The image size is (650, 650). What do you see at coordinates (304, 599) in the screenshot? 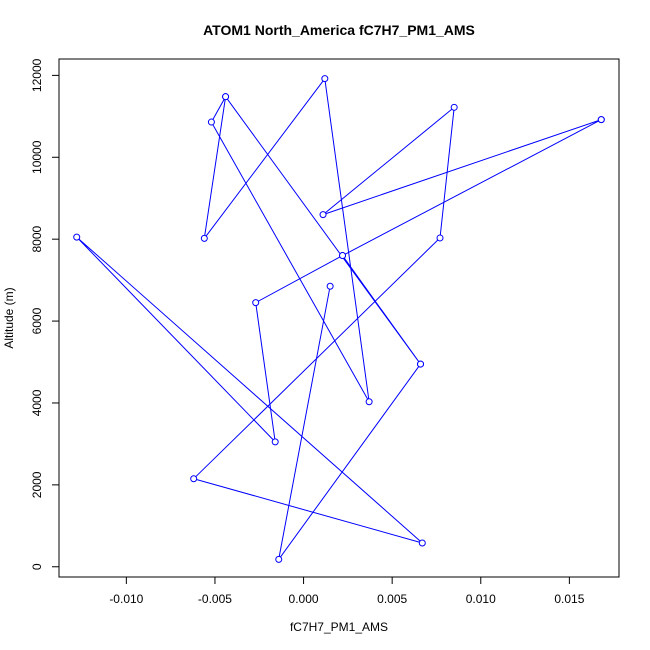
I see `x-tick-label: 0.000` at bounding box center [304, 599].